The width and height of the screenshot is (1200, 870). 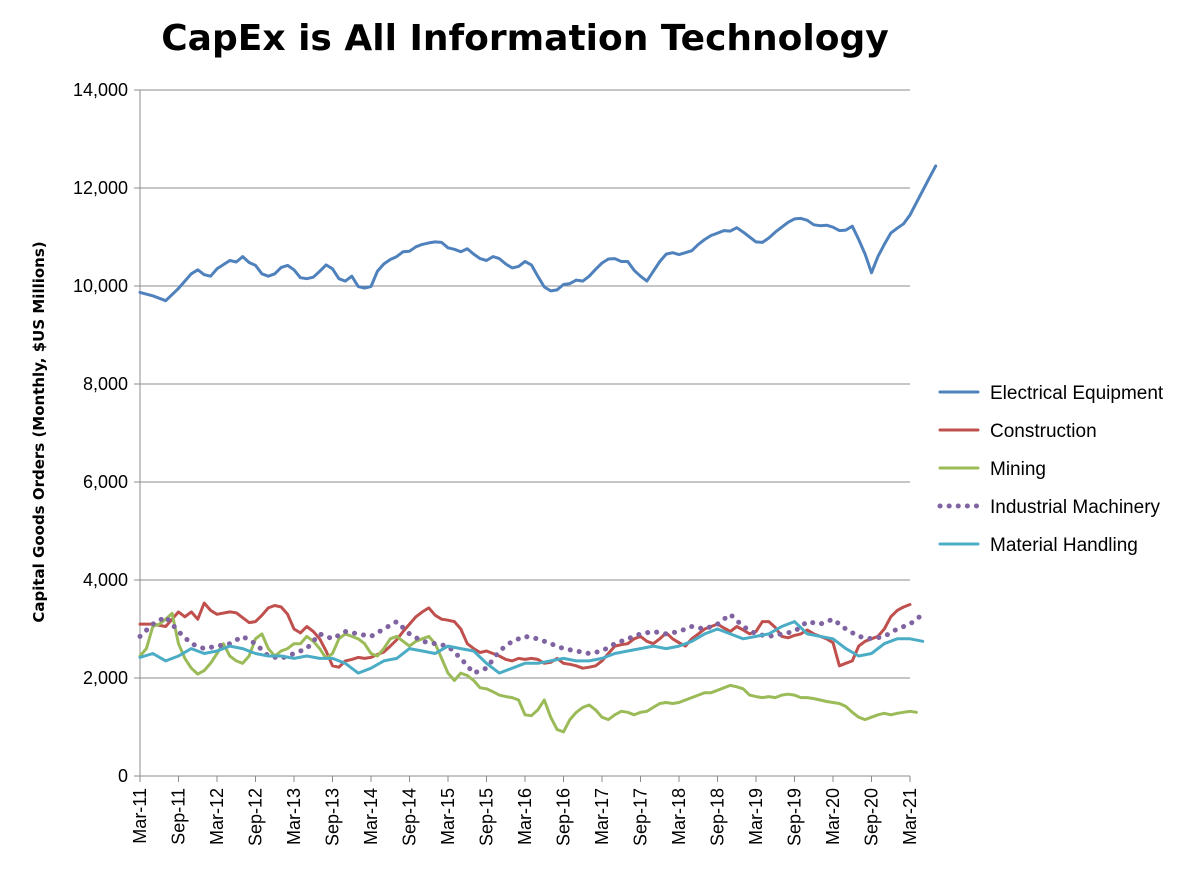 What do you see at coordinates (333, 817) in the screenshot?
I see `x-tick-label: Sep-13` at bounding box center [333, 817].